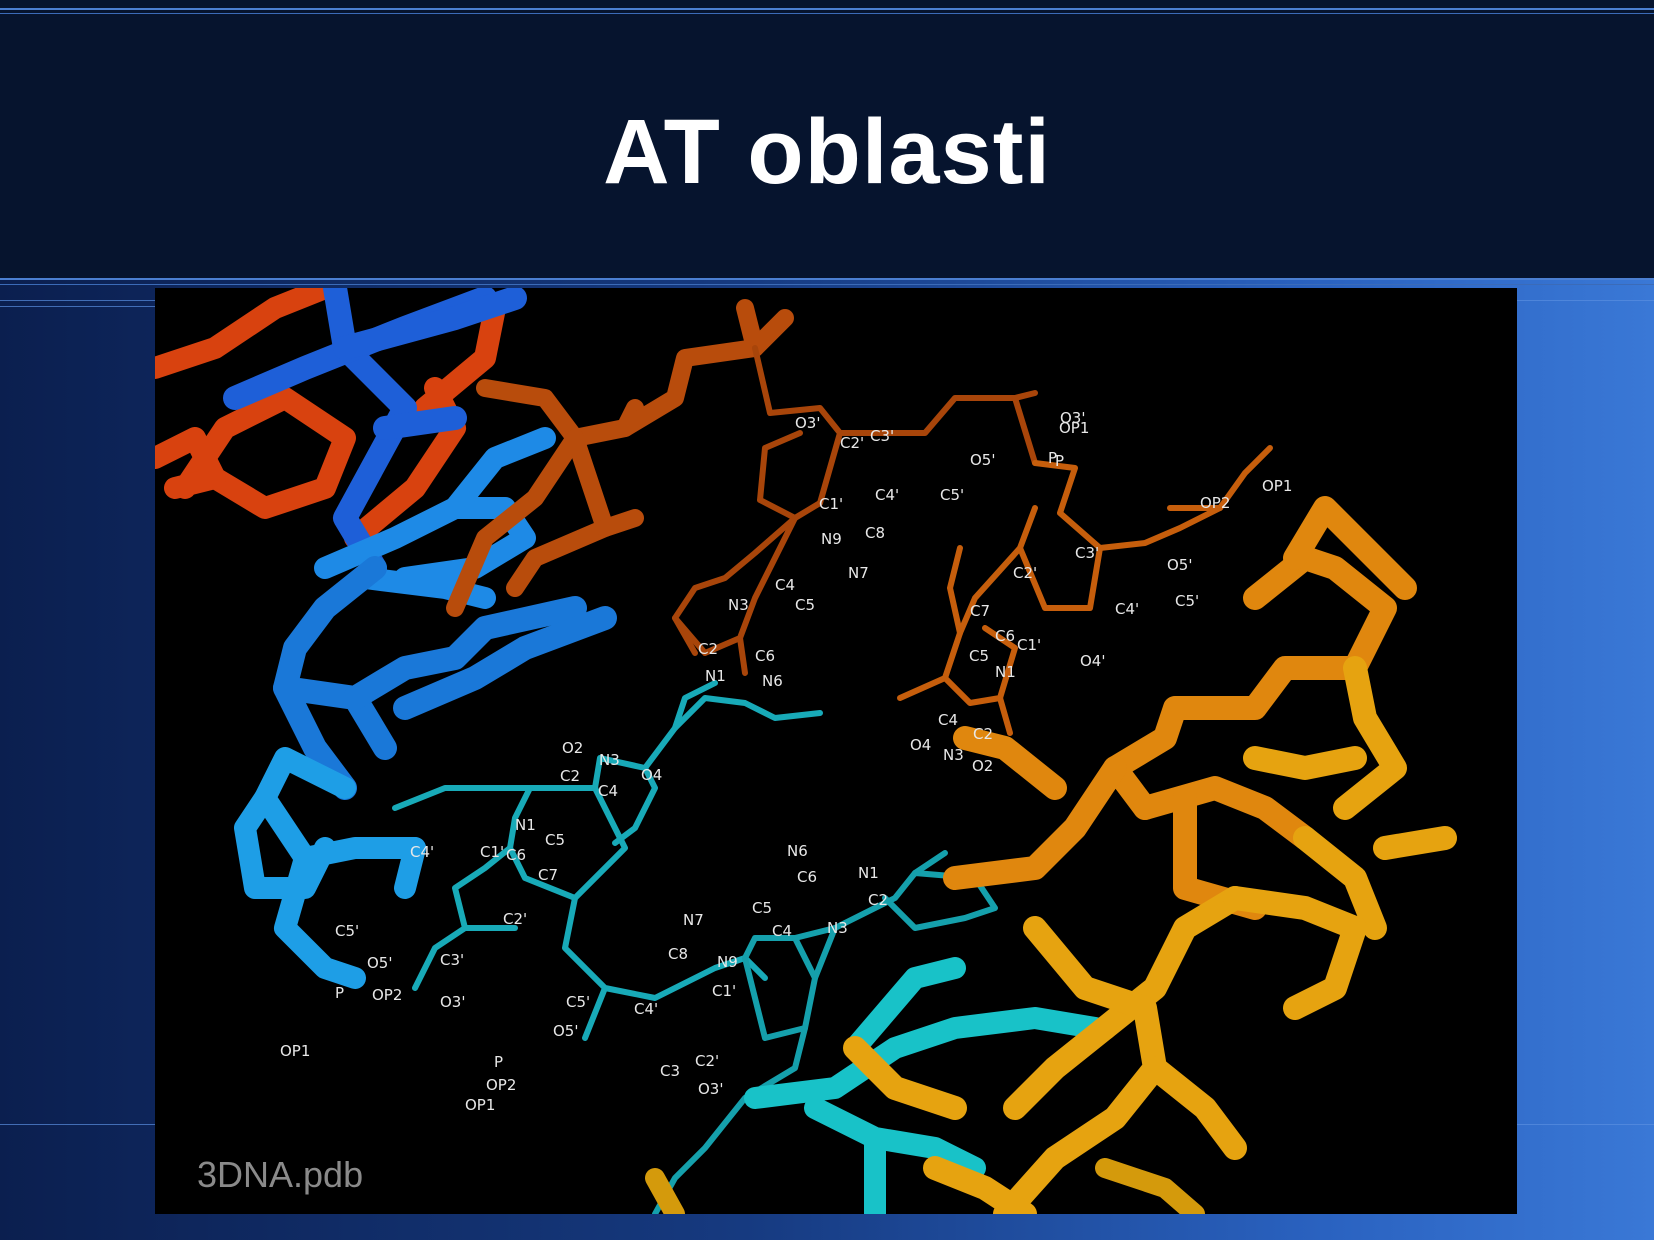 This screenshot has width=1654, height=1240. I want to click on top-rule, so click(827, 9).